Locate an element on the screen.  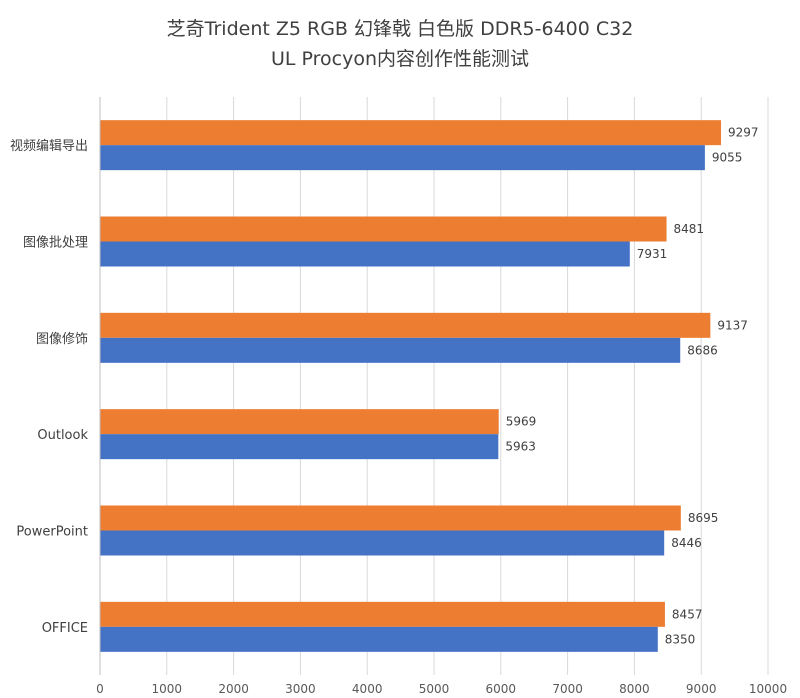
data-label: 8695 is located at coordinates (703, 518).